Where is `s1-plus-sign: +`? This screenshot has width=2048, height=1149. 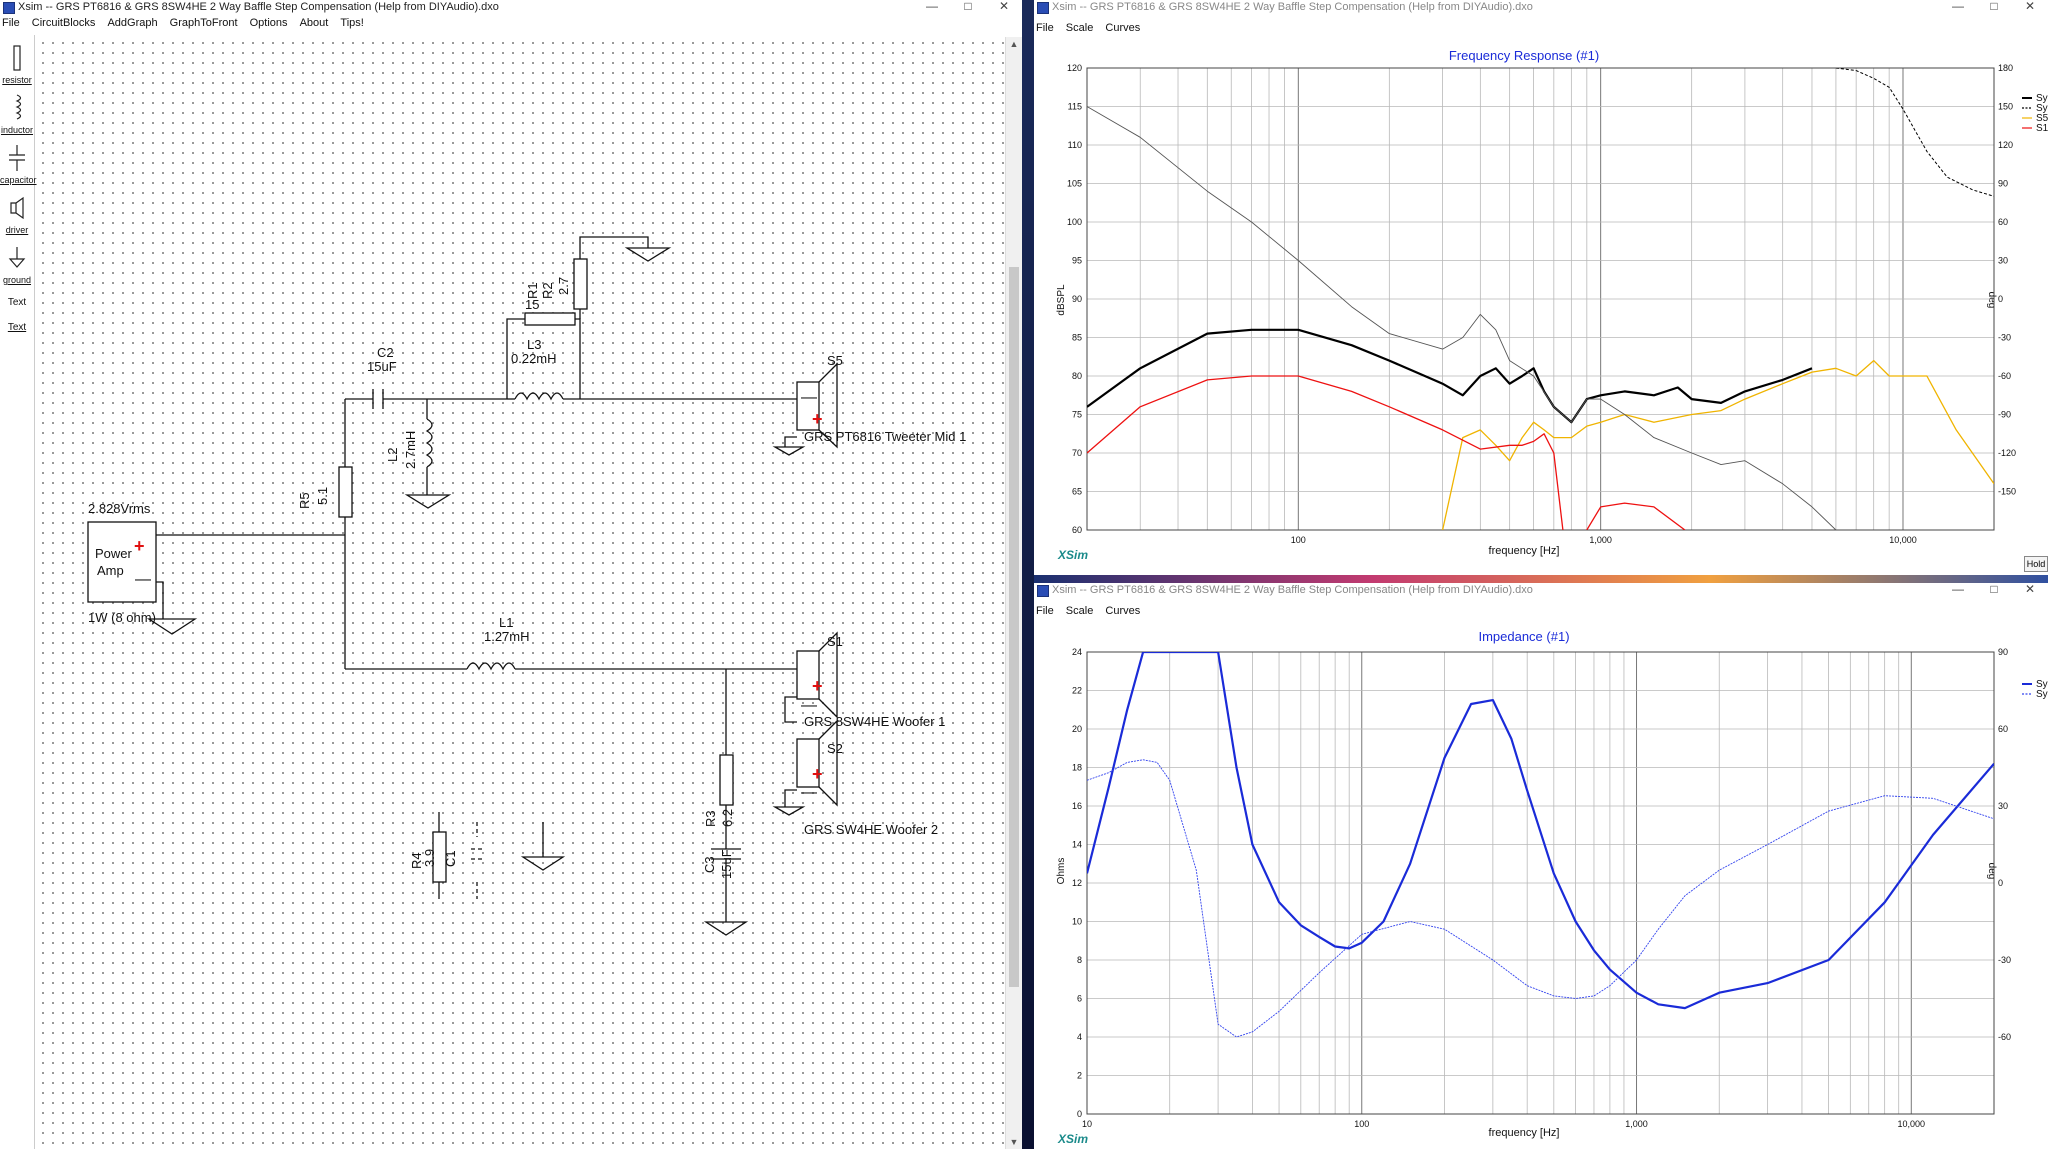
s1-plus-sign: + is located at coordinates (817, 686).